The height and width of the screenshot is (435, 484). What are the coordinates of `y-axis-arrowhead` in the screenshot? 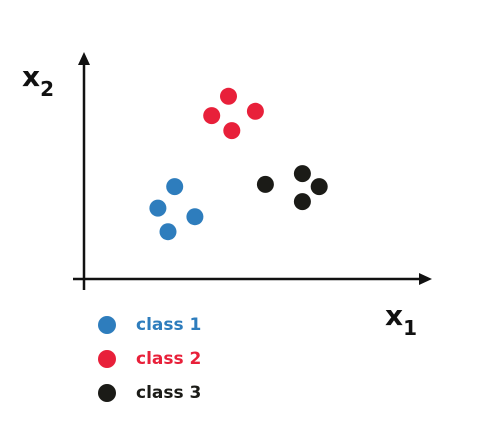 It's located at (84, 58).